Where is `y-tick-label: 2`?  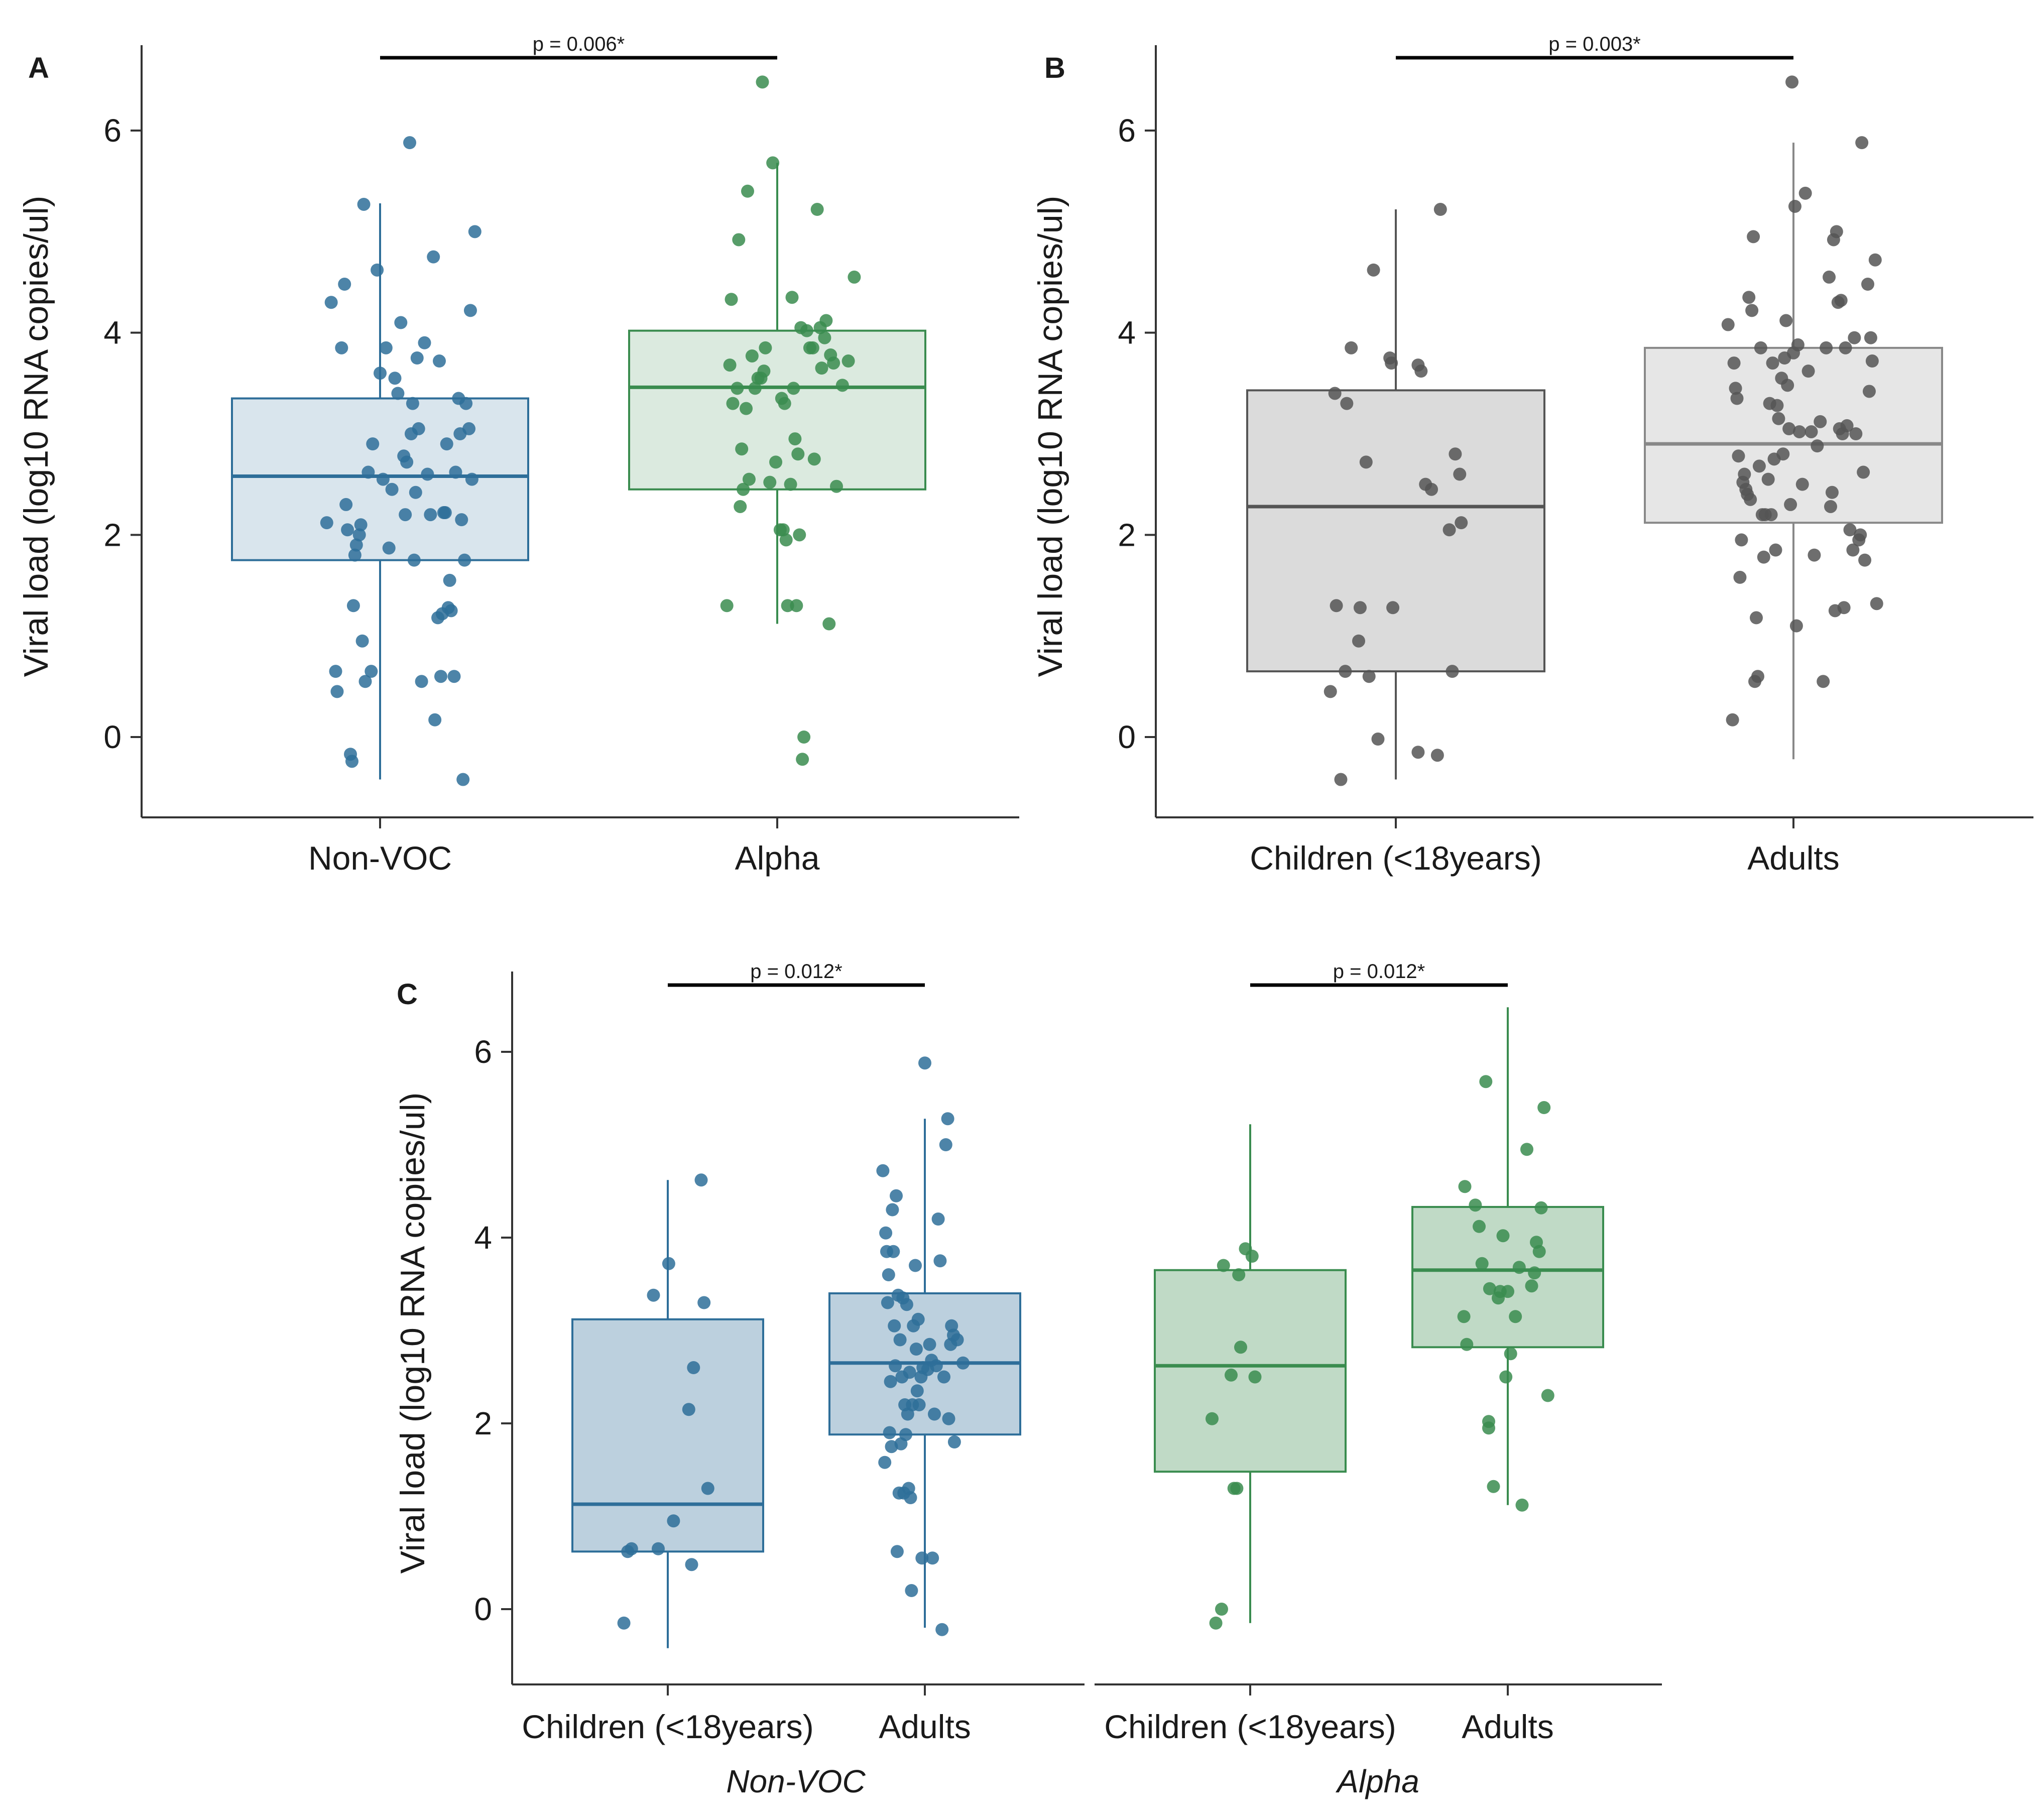
y-tick-label: 2 is located at coordinates (483, 1423).